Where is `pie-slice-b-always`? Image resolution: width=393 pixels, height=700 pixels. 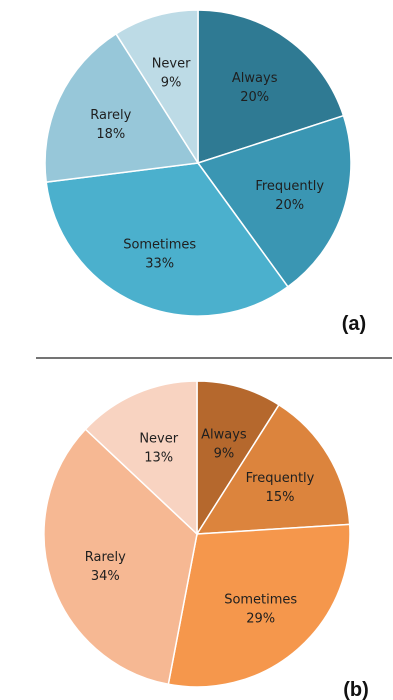 pie-slice-b-always is located at coordinates (238, 458).